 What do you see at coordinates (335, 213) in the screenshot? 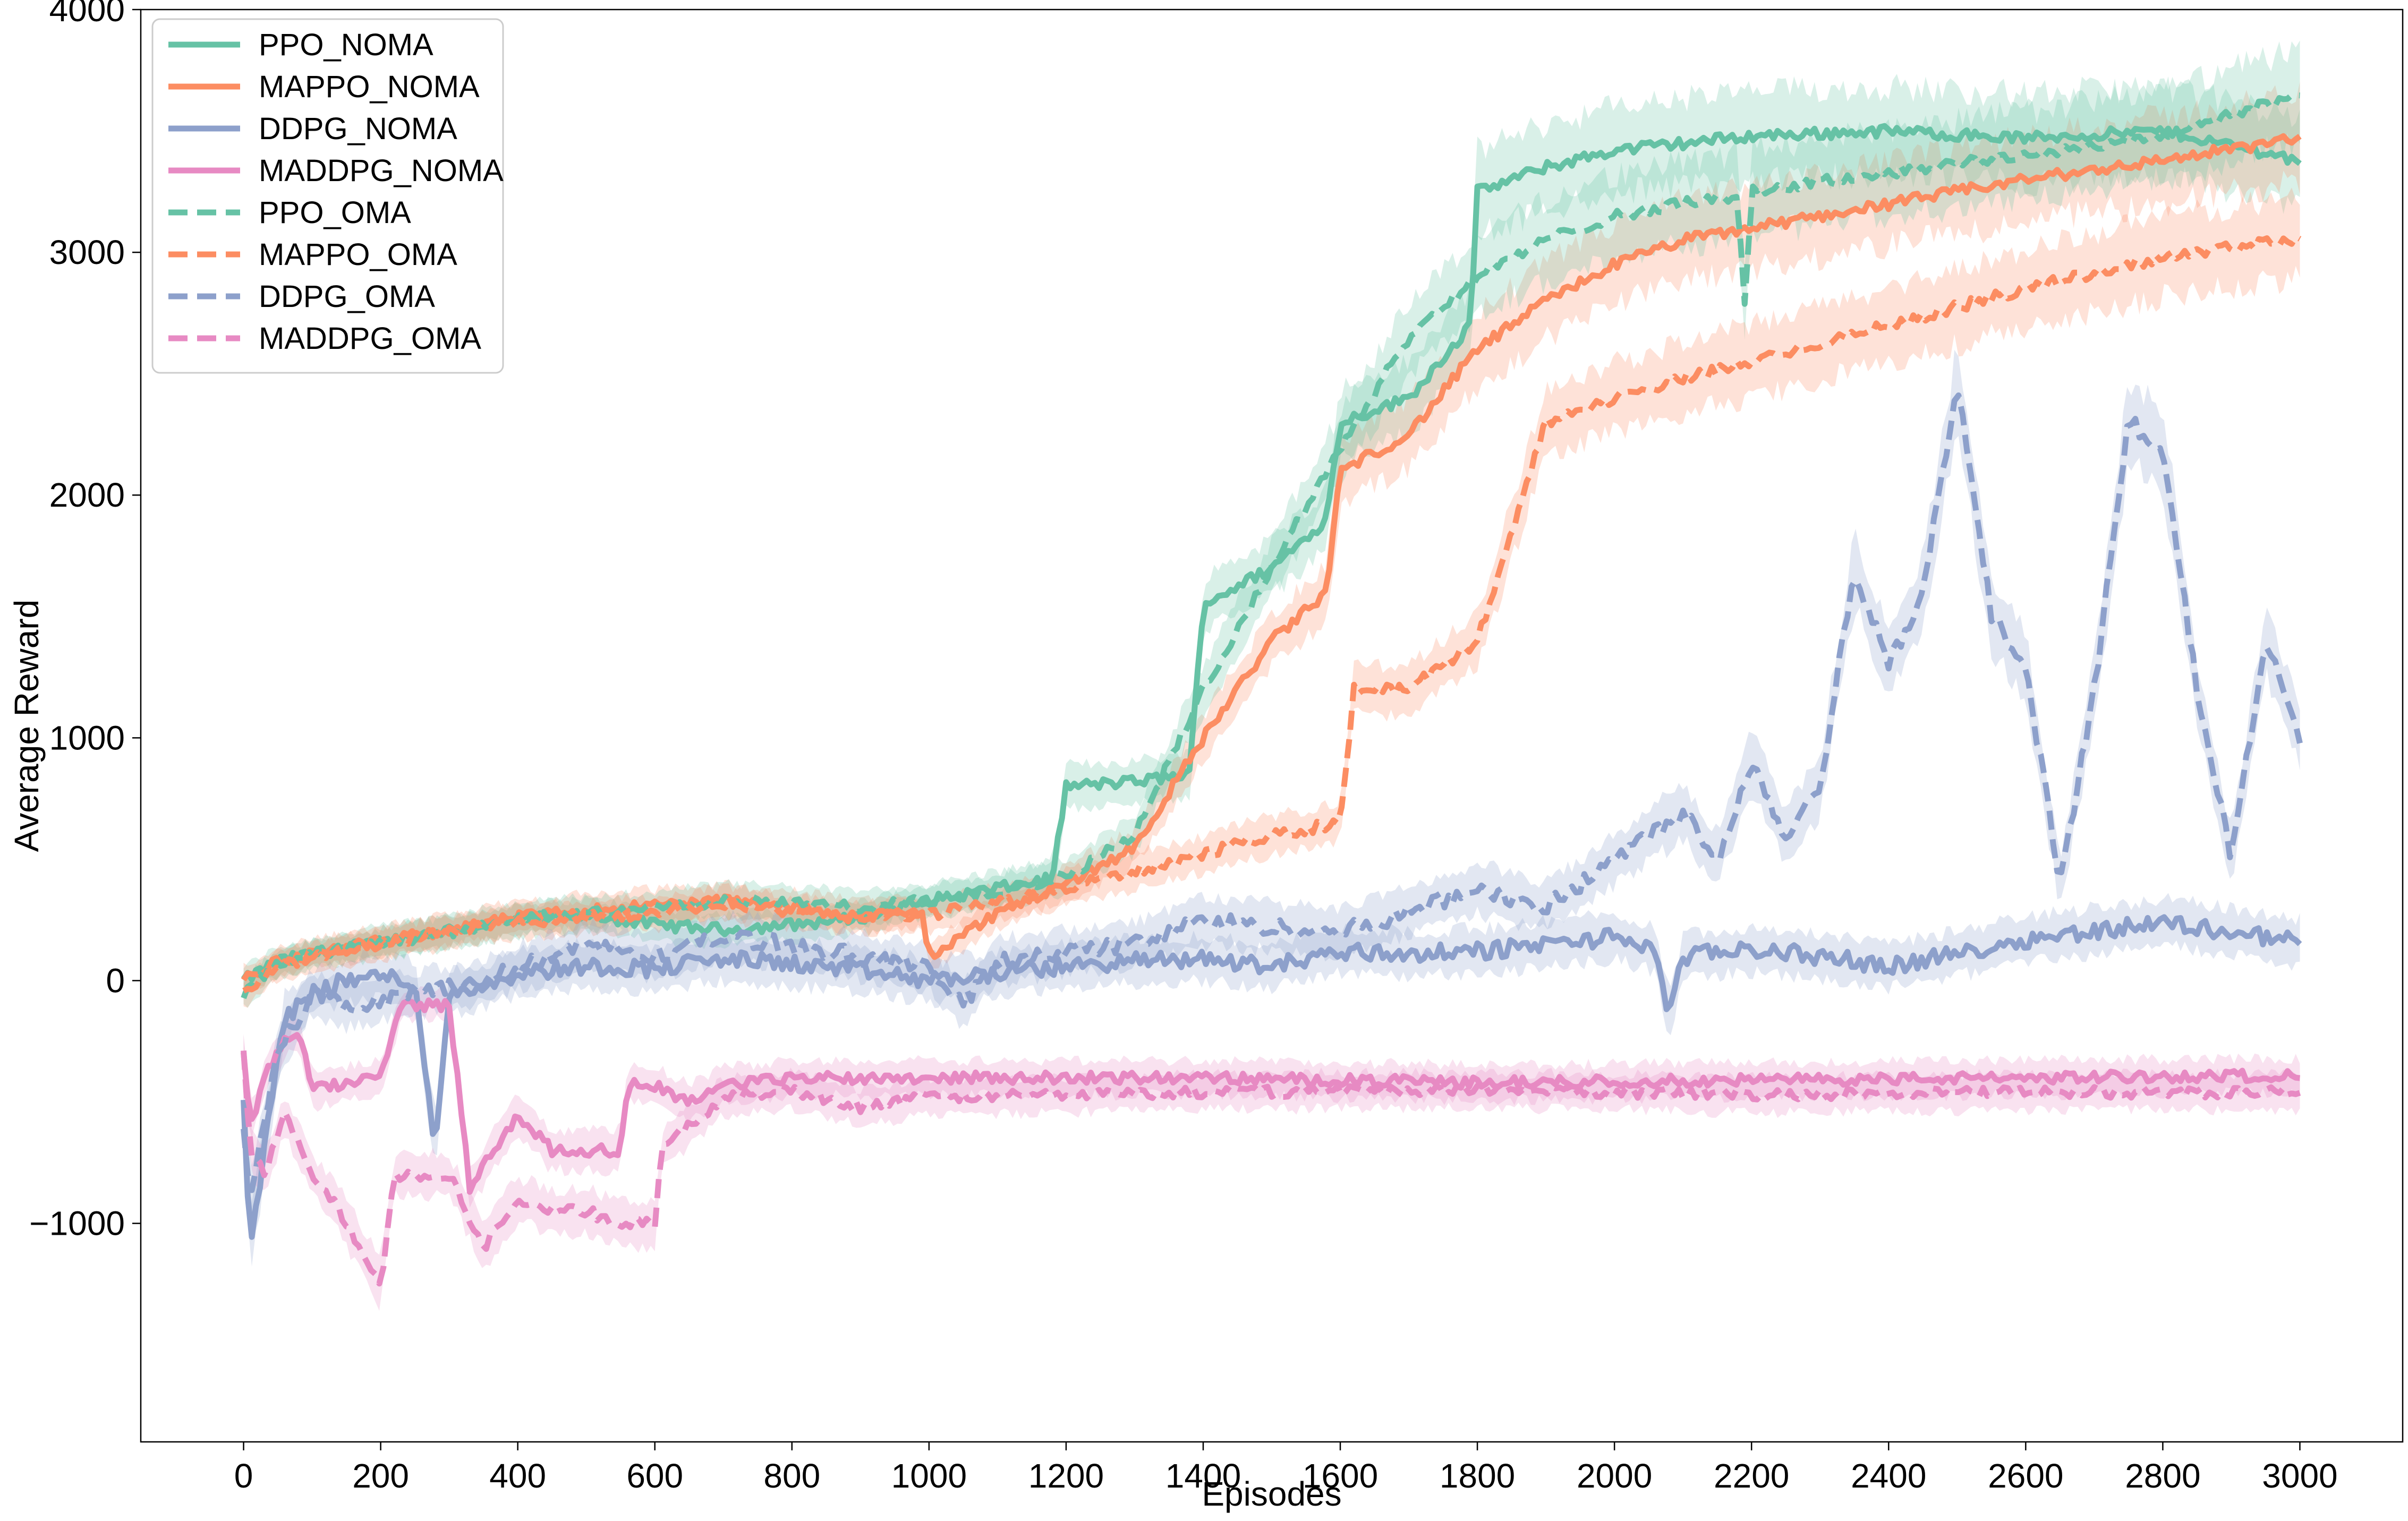
I see `legend-label: PPO_OMA` at bounding box center [335, 213].